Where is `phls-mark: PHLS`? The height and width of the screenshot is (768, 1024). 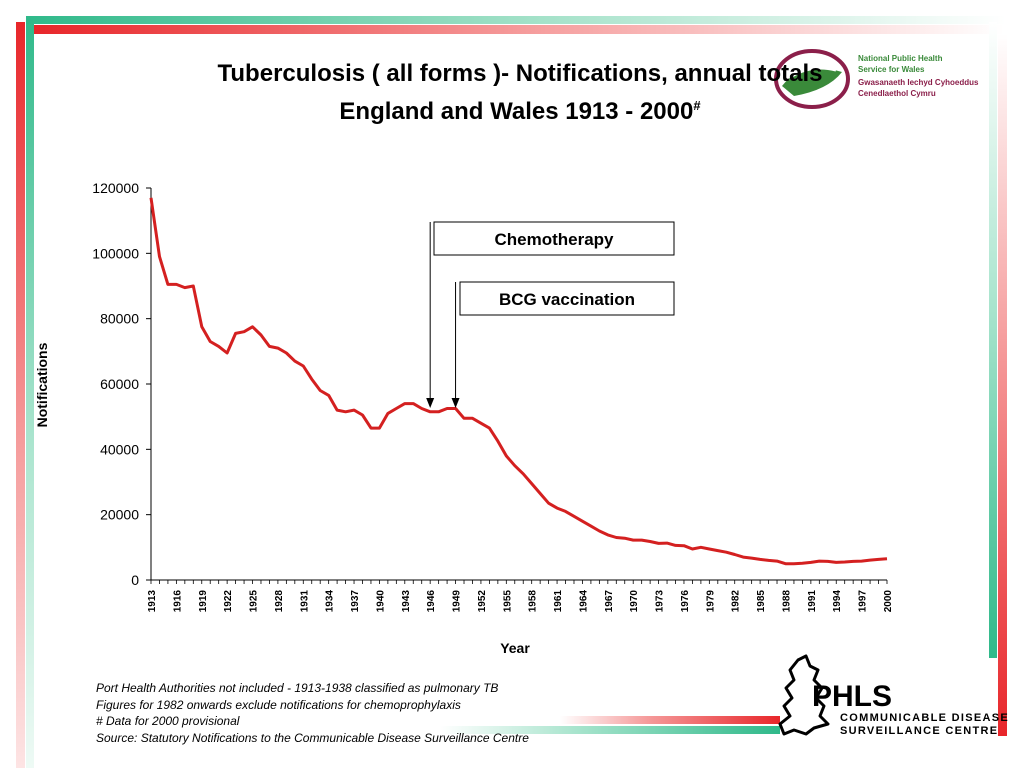
phls-mark: PHLS is located at coordinates (852, 696).